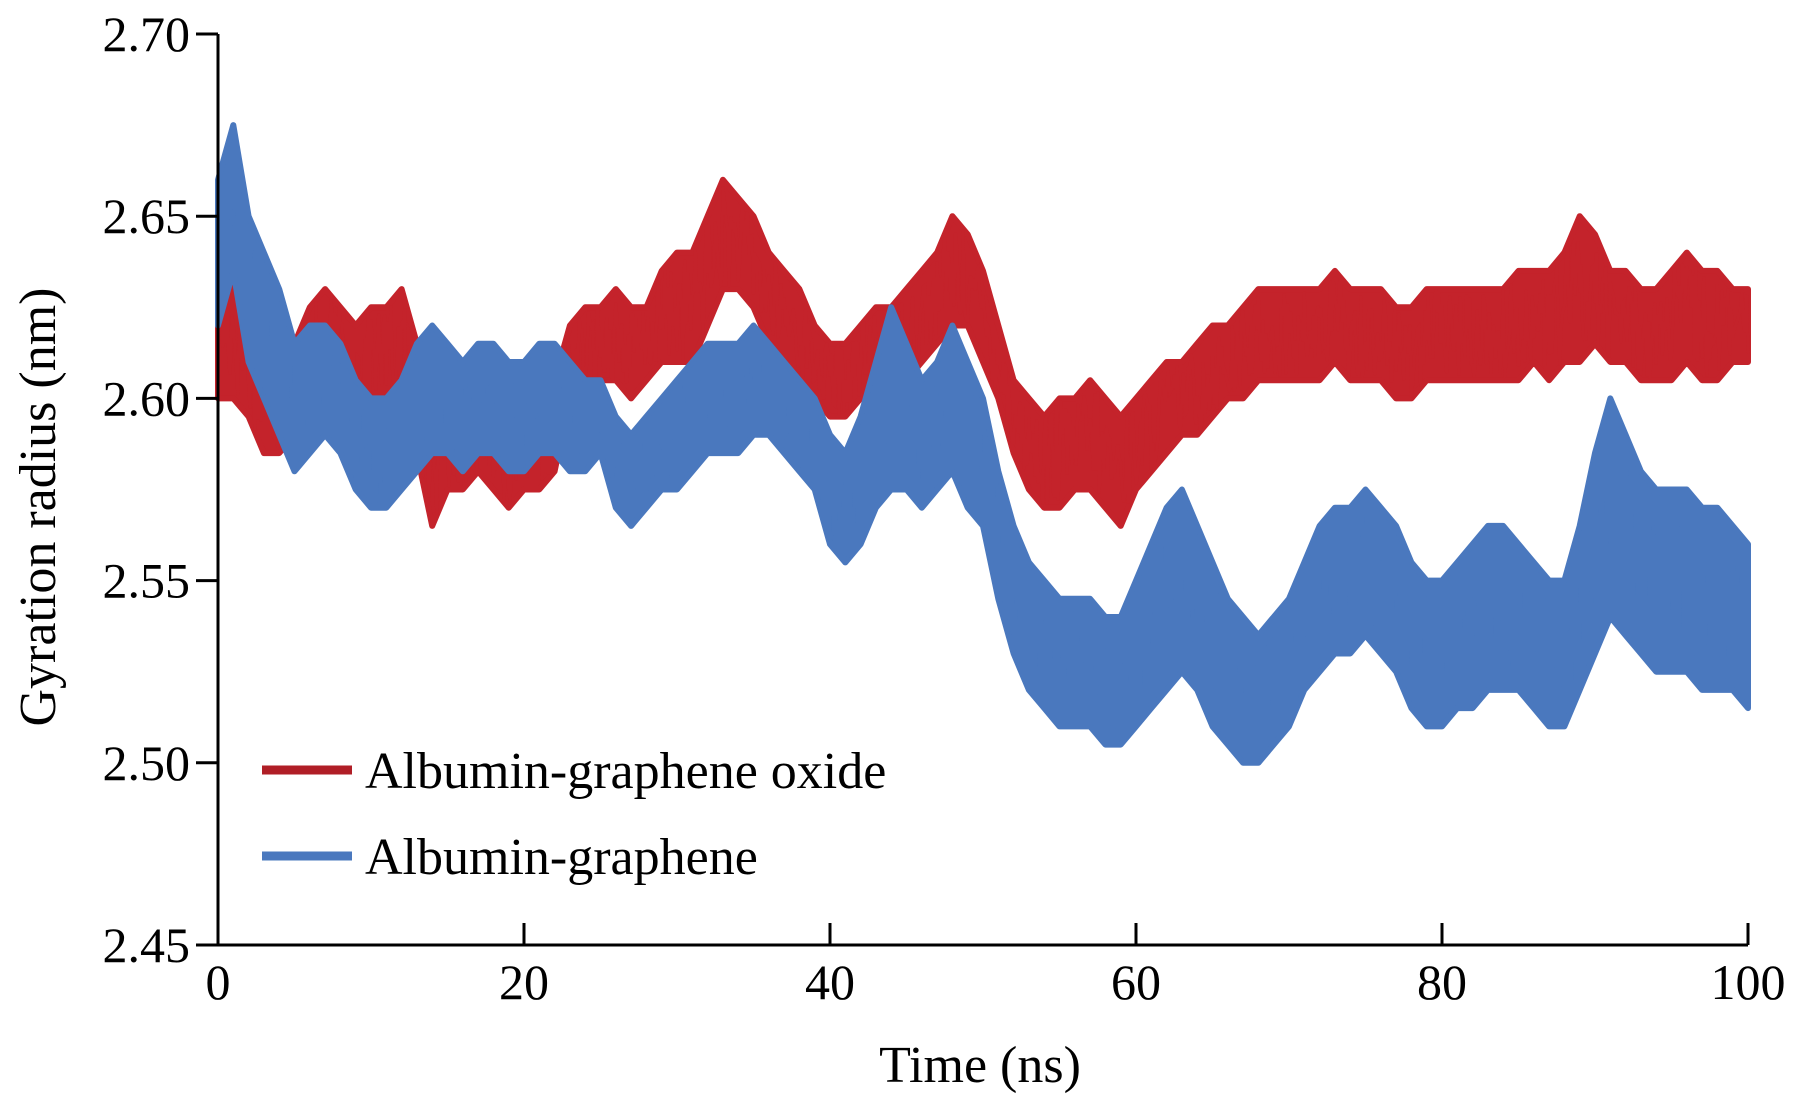  I want to click on y-tick-label: 2.45, so click(147, 945).